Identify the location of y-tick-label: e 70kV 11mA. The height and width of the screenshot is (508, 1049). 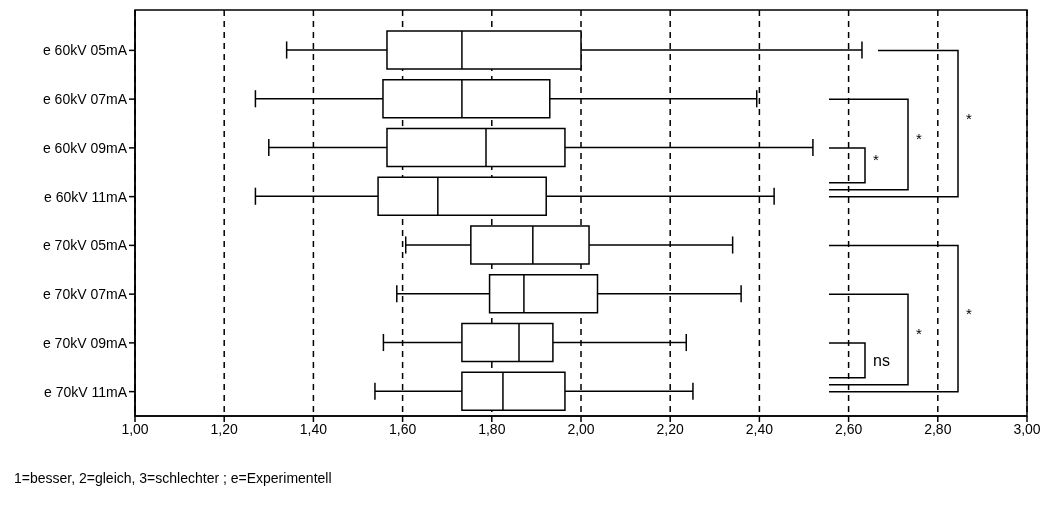
(85, 391).